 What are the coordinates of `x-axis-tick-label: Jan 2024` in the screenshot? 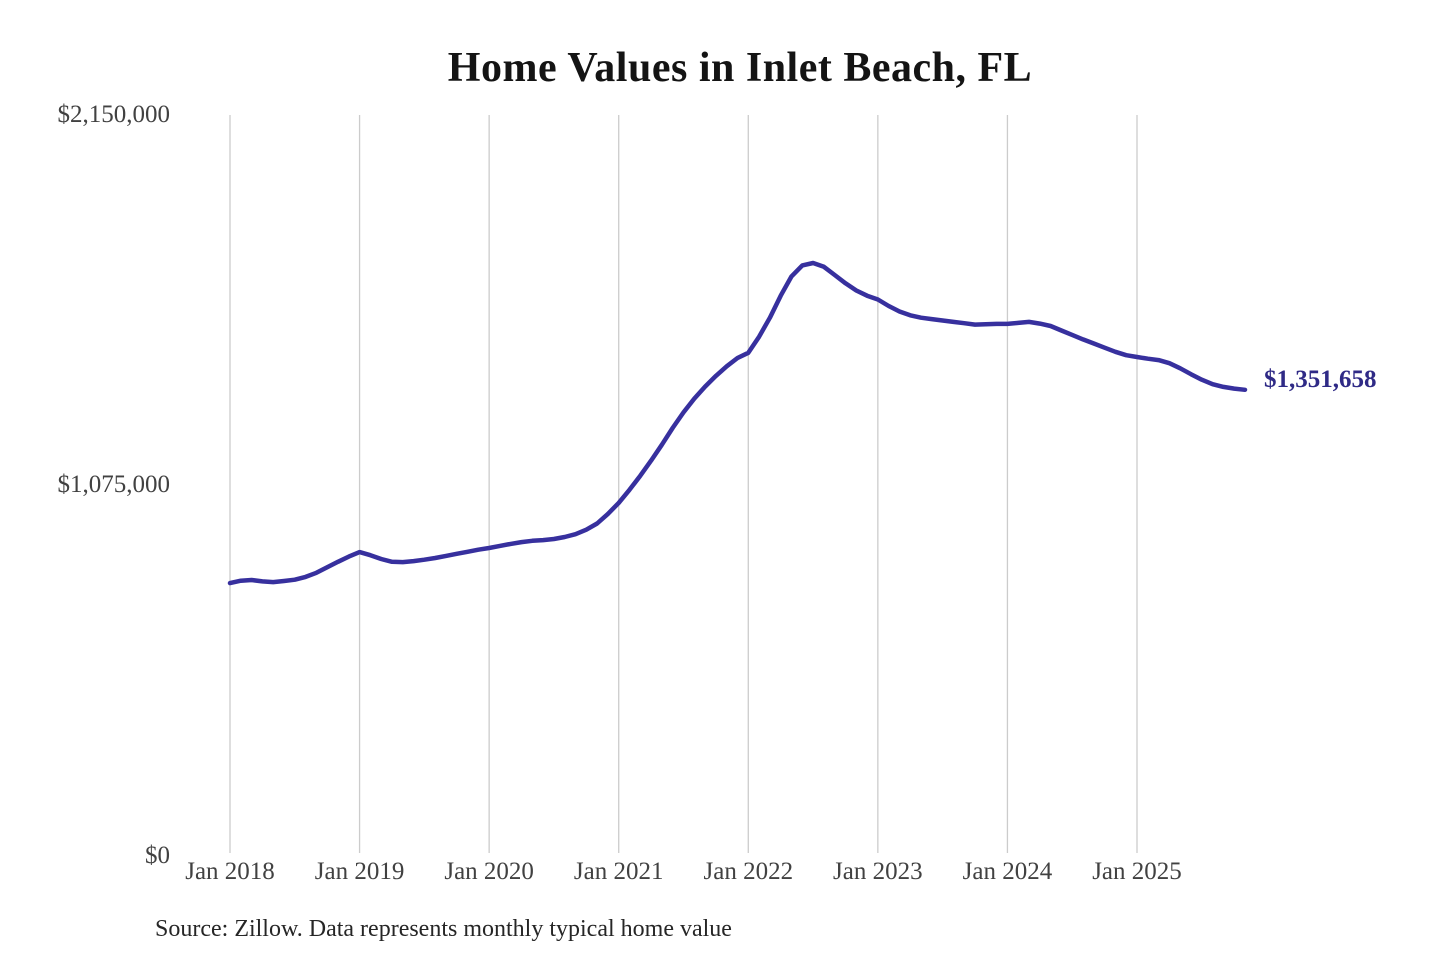 It's located at (1007, 871).